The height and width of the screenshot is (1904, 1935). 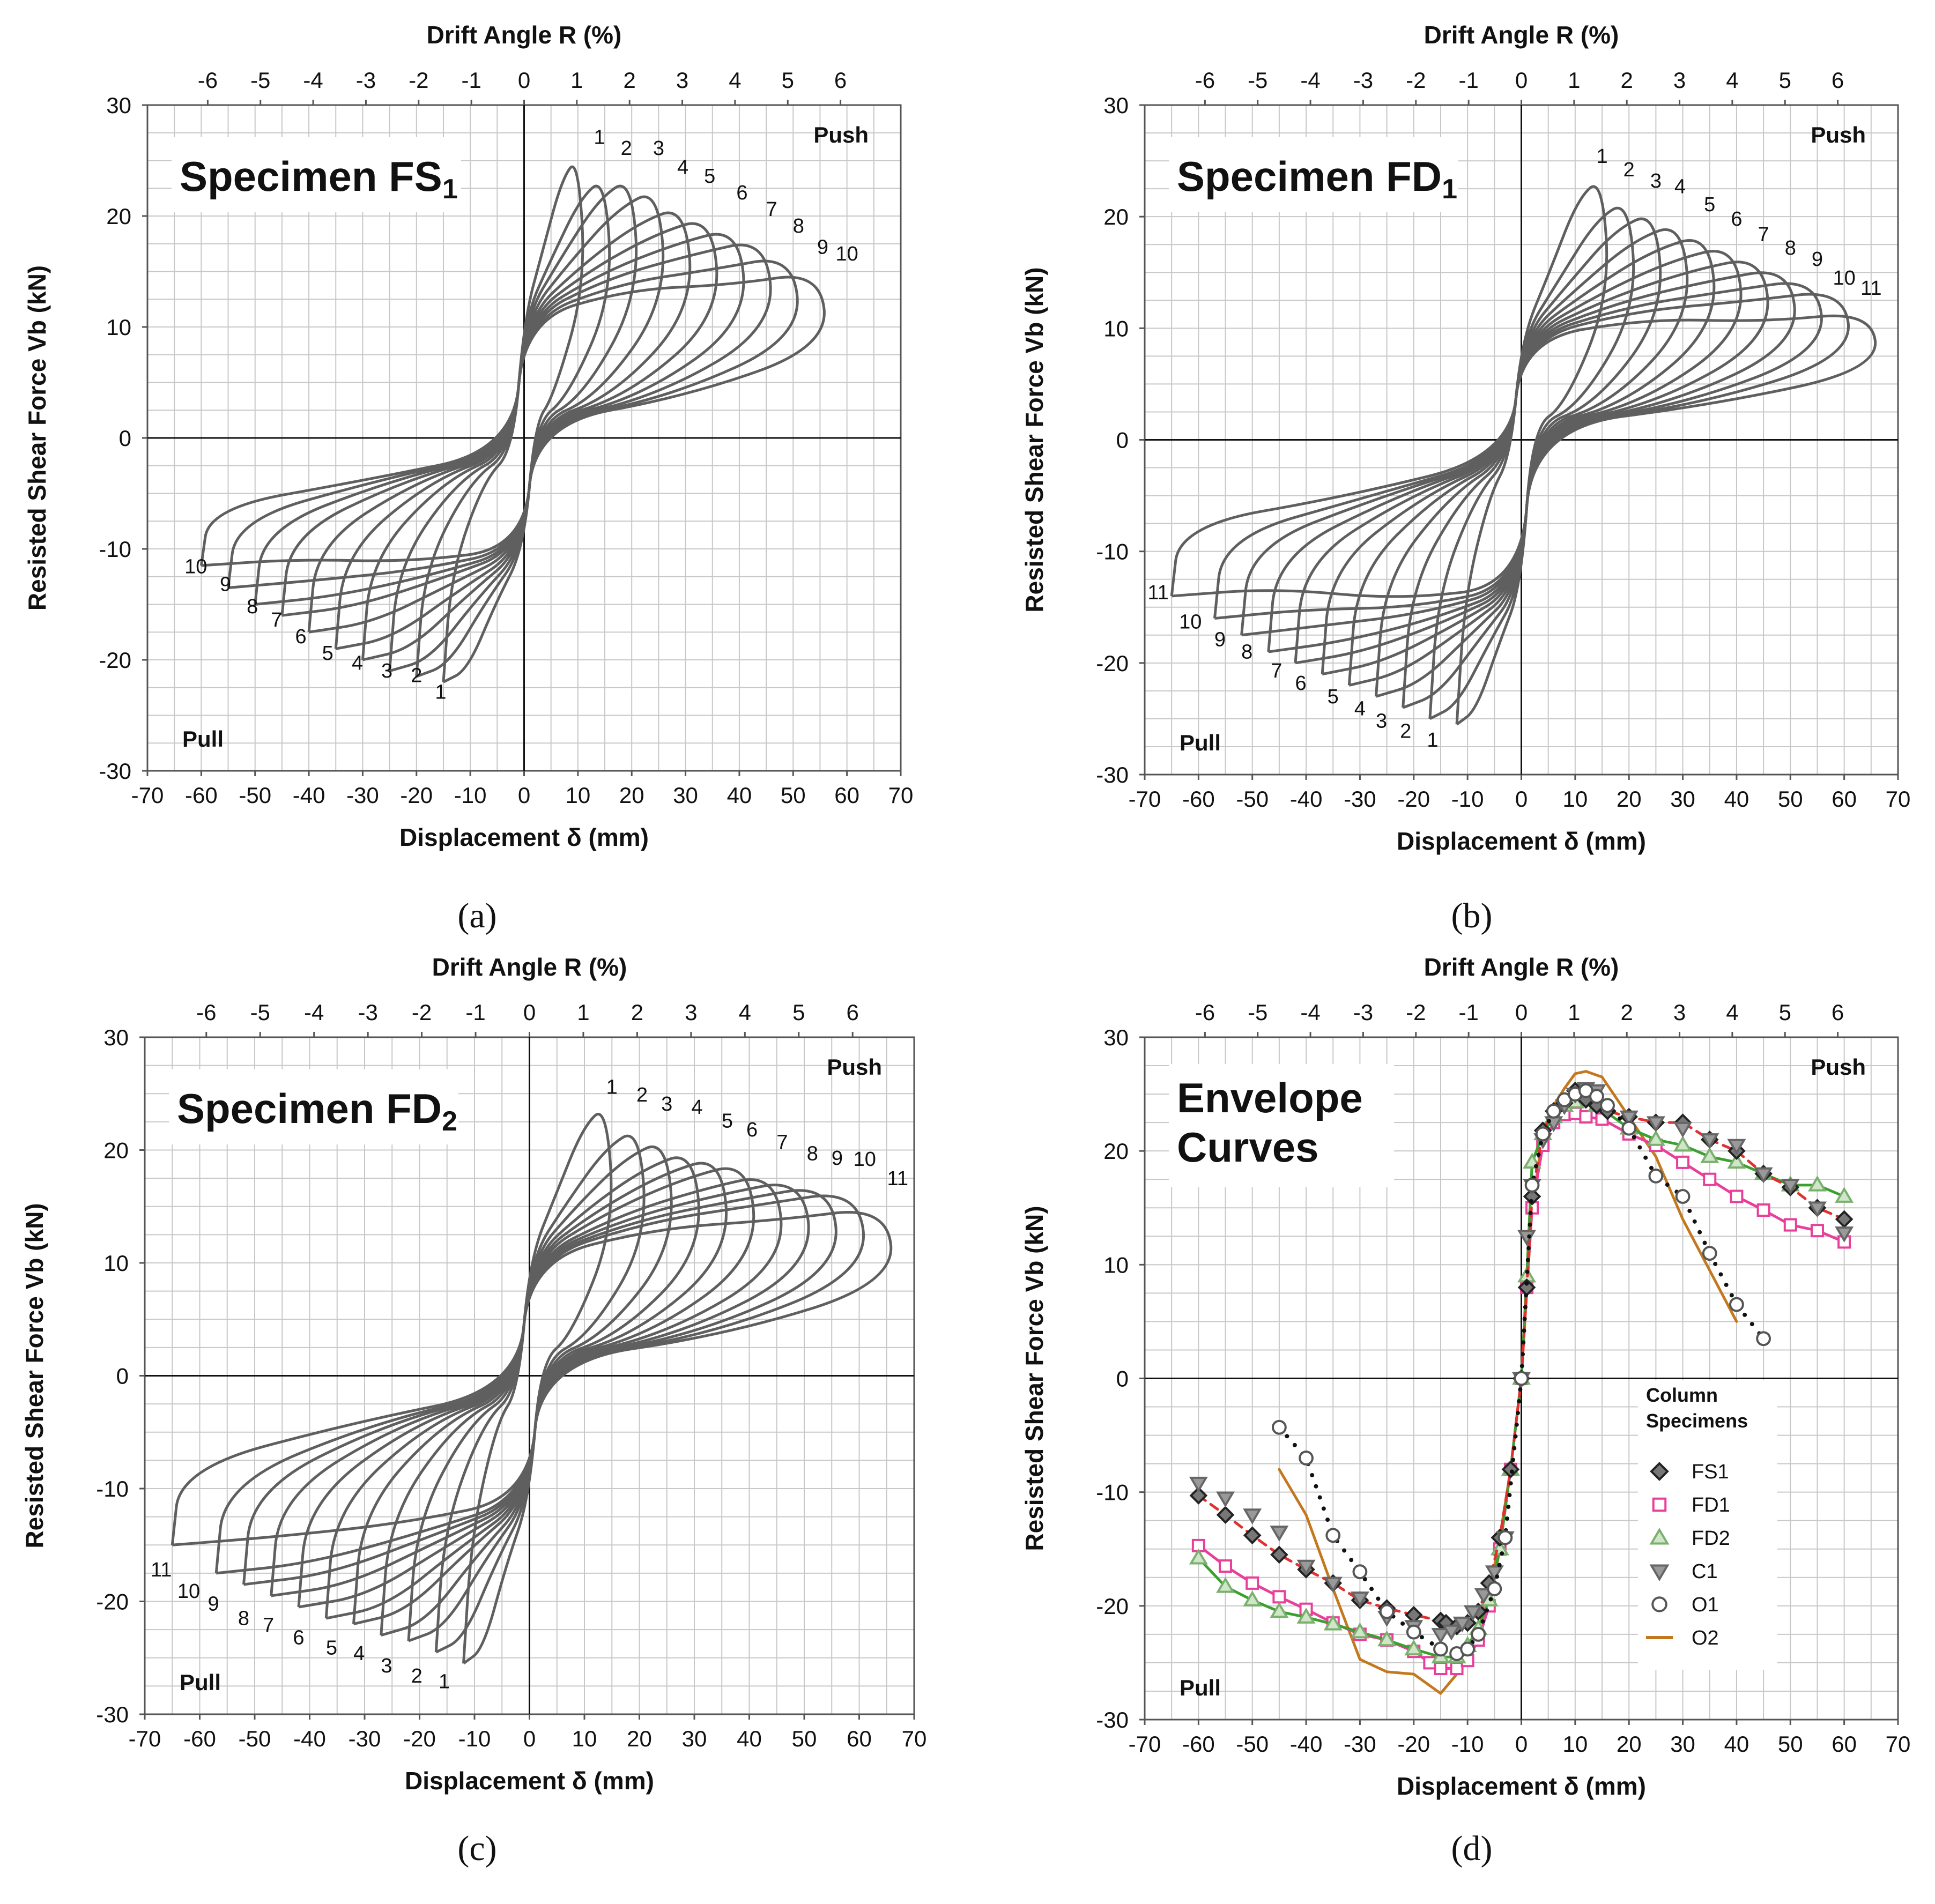 I want to click on cycle-label-push: 10, so click(x=1845, y=278).